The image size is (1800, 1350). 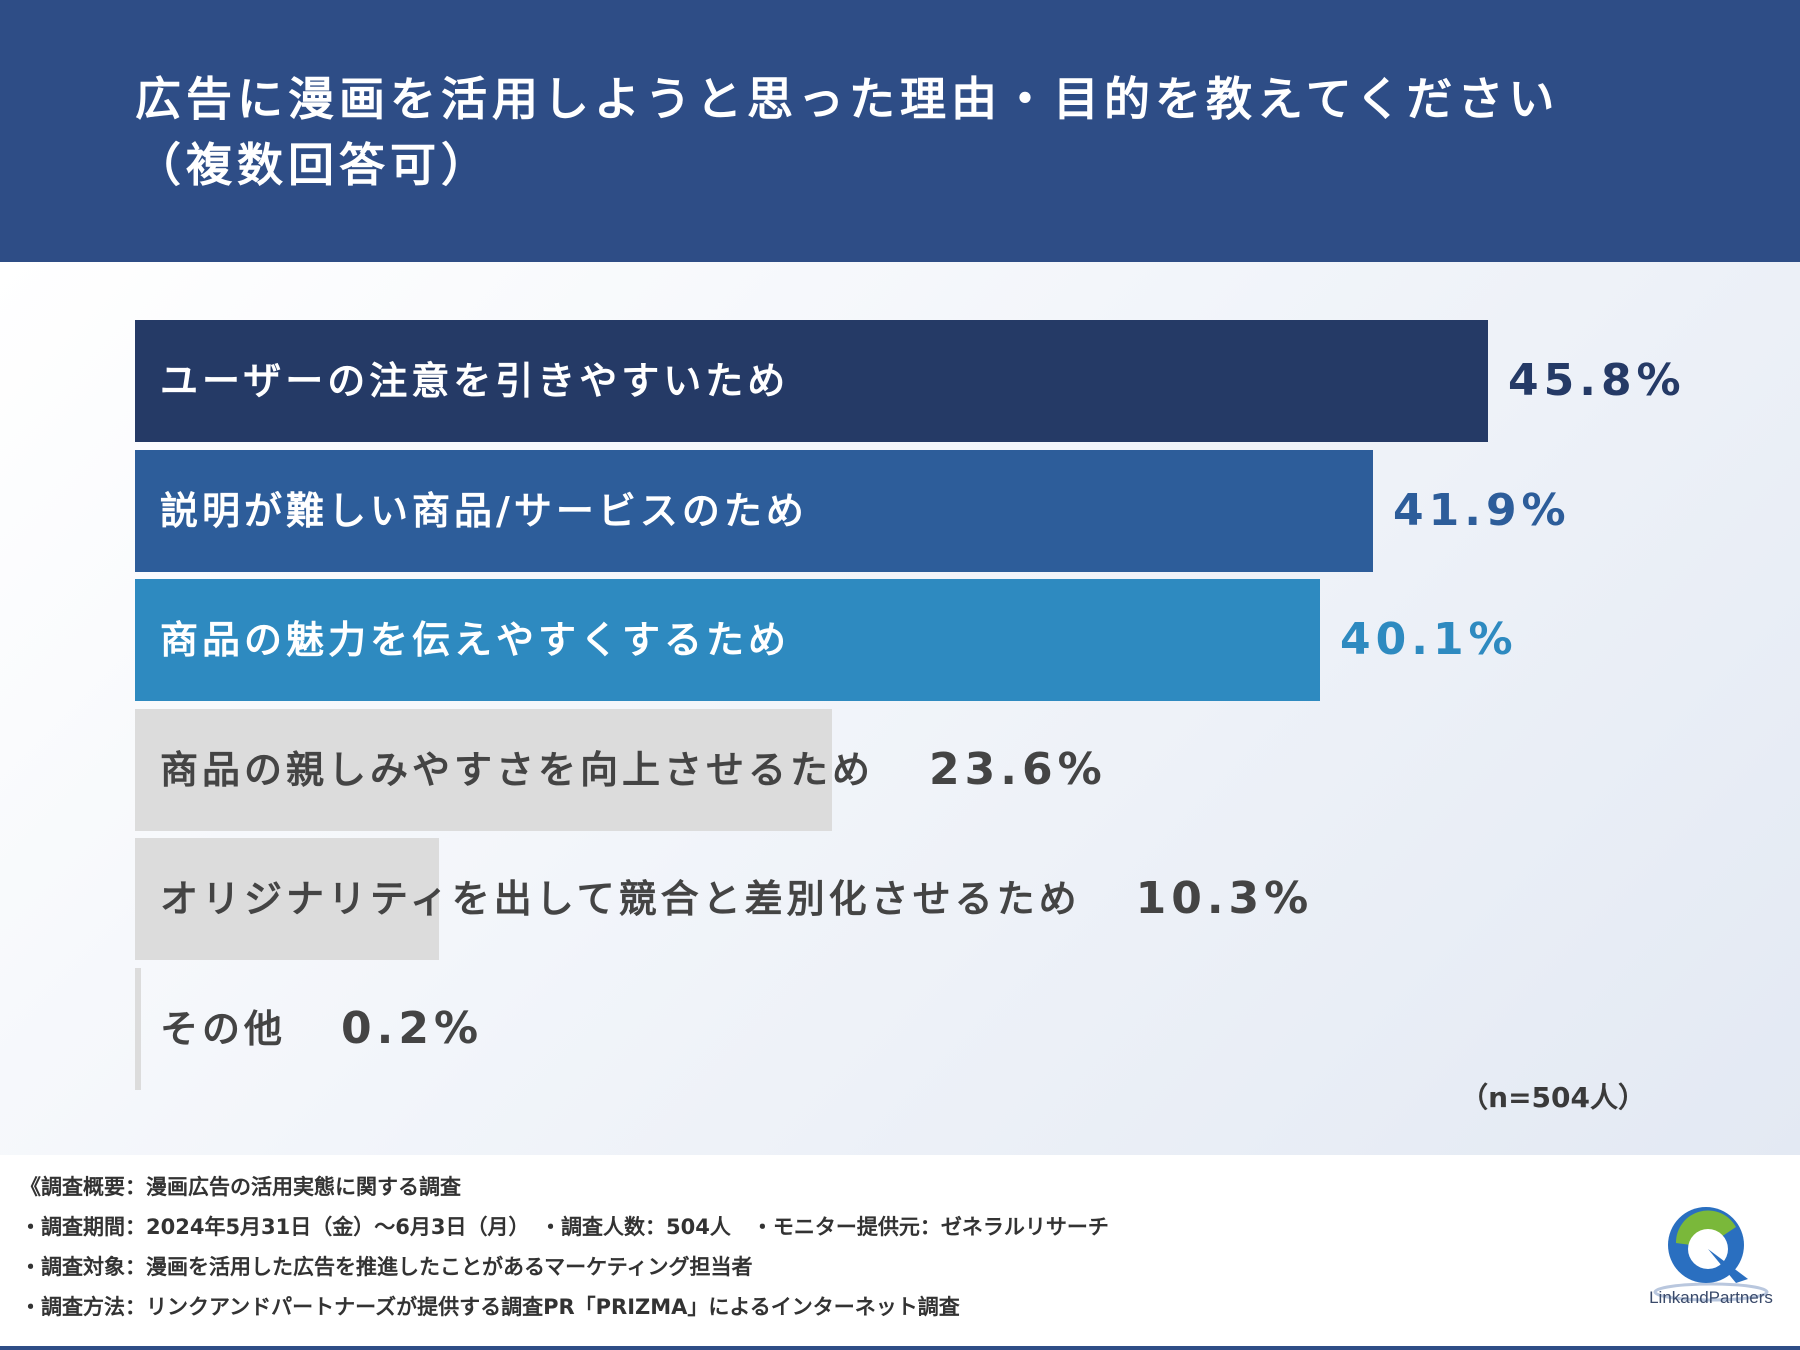 I want to click on bar-label-1: ユーザーの注意を引きやすいため, so click(x=475, y=381).